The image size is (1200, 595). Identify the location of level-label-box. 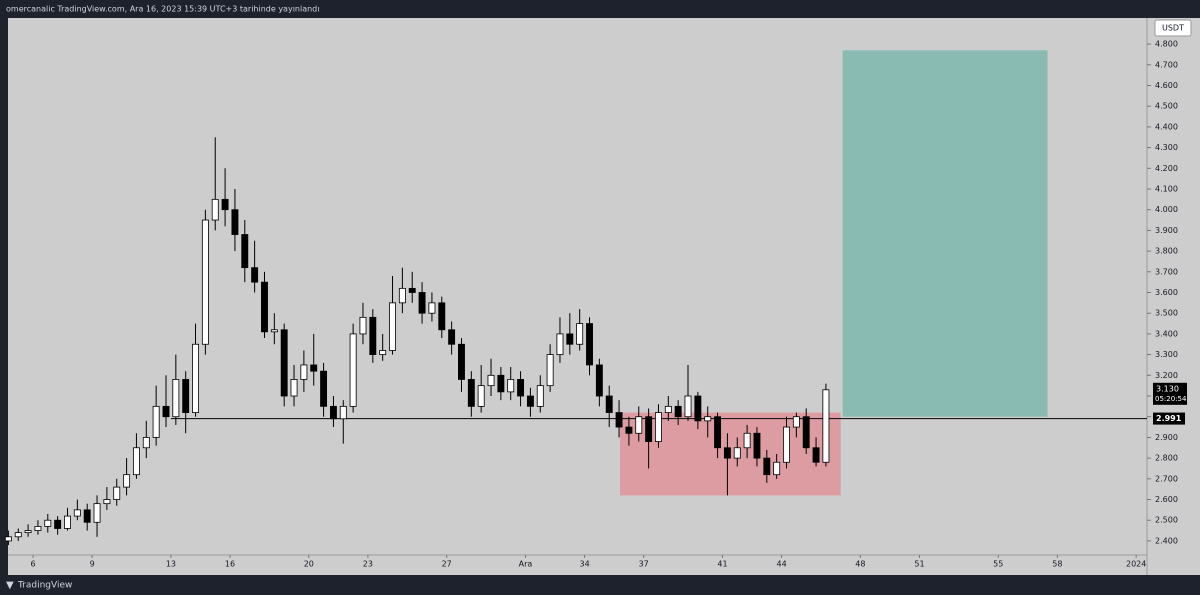
(1169, 418).